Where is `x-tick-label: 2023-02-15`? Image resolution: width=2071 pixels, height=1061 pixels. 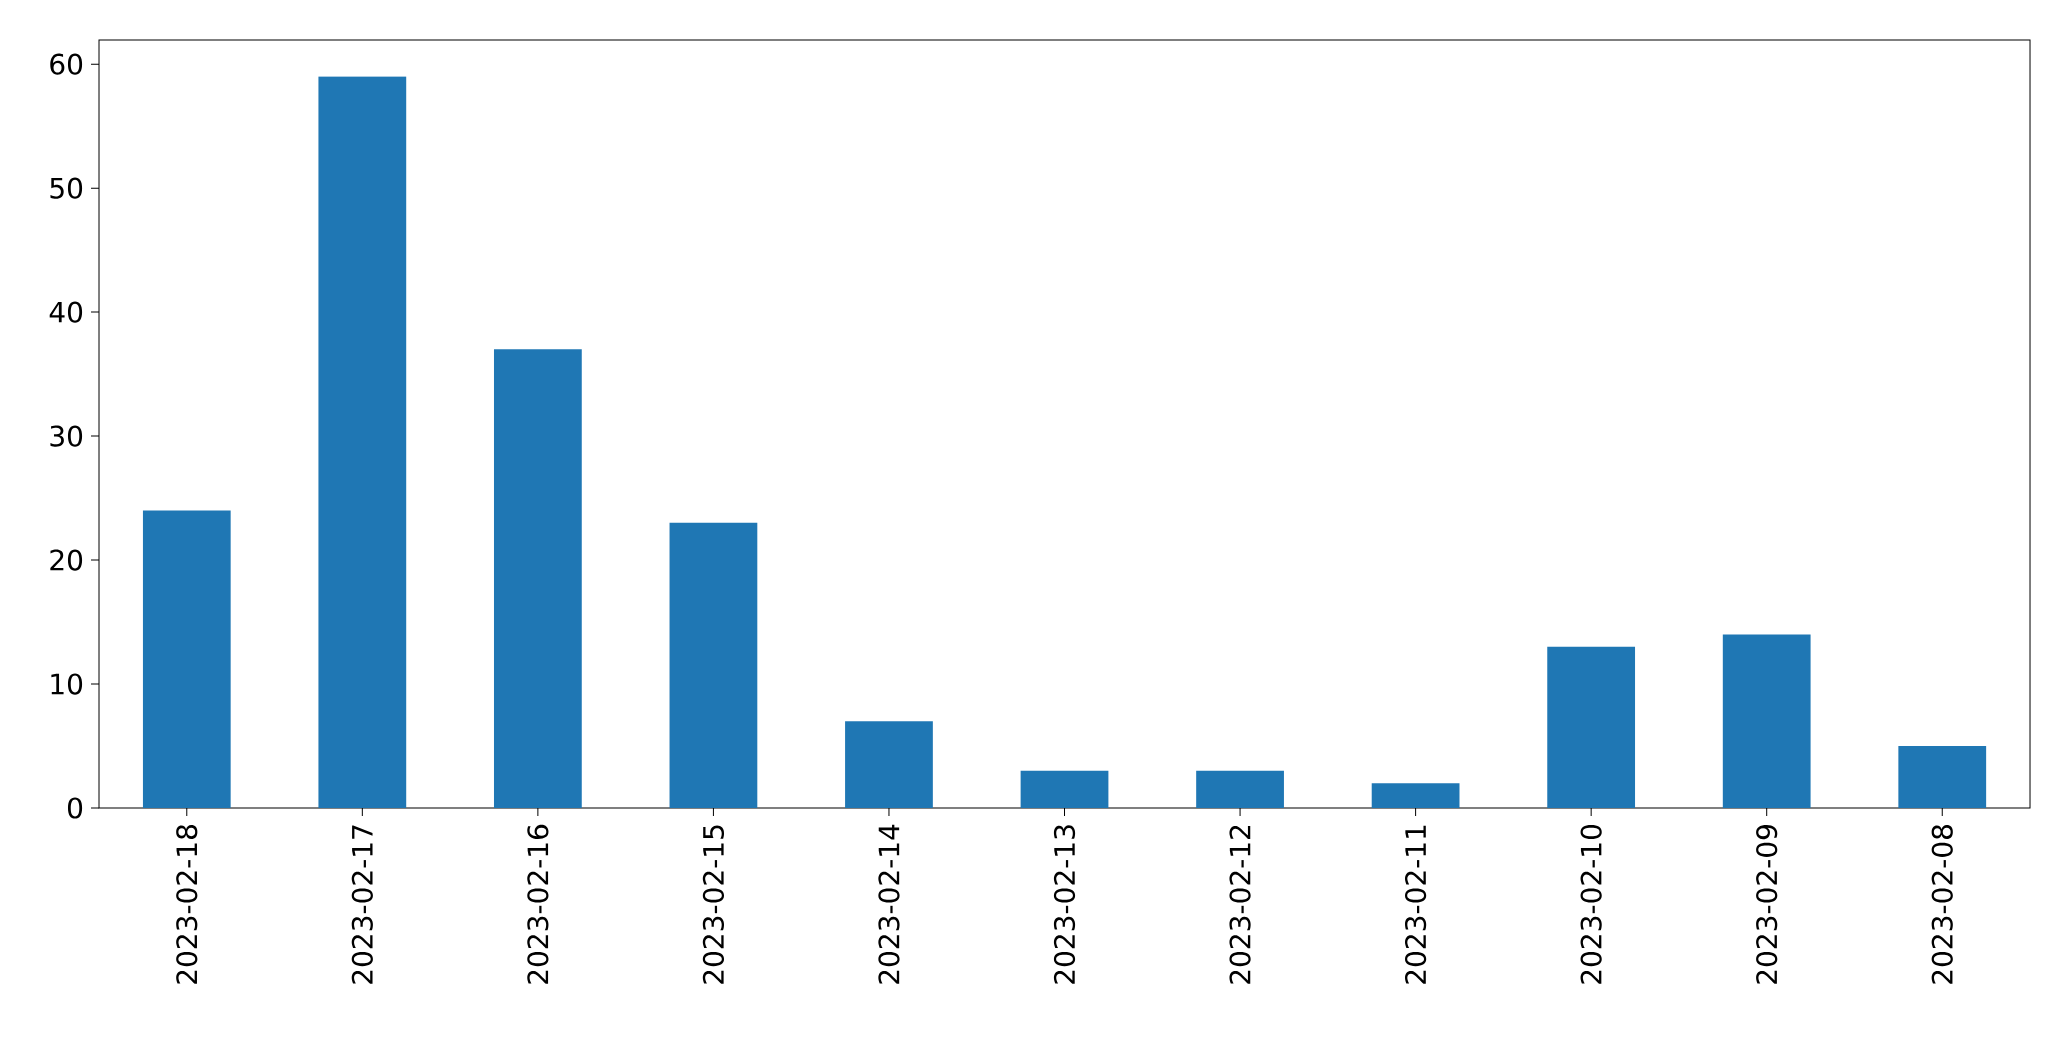 x-tick-label: 2023-02-15 is located at coordinates (713, 904).